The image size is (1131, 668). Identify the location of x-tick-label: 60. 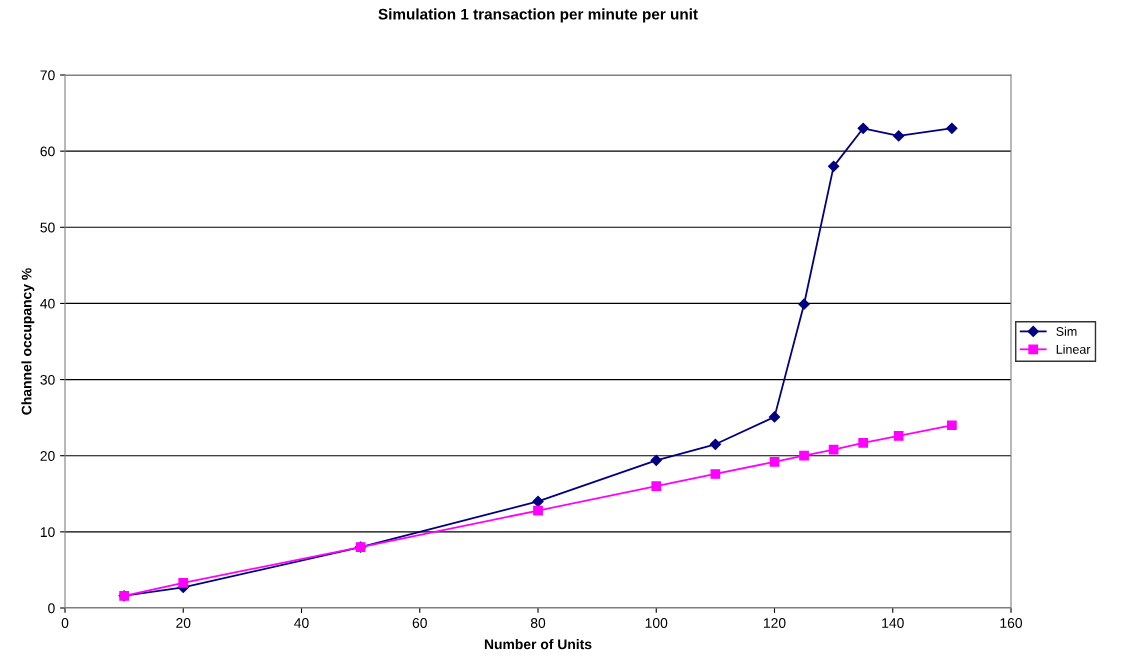
(419, 623).